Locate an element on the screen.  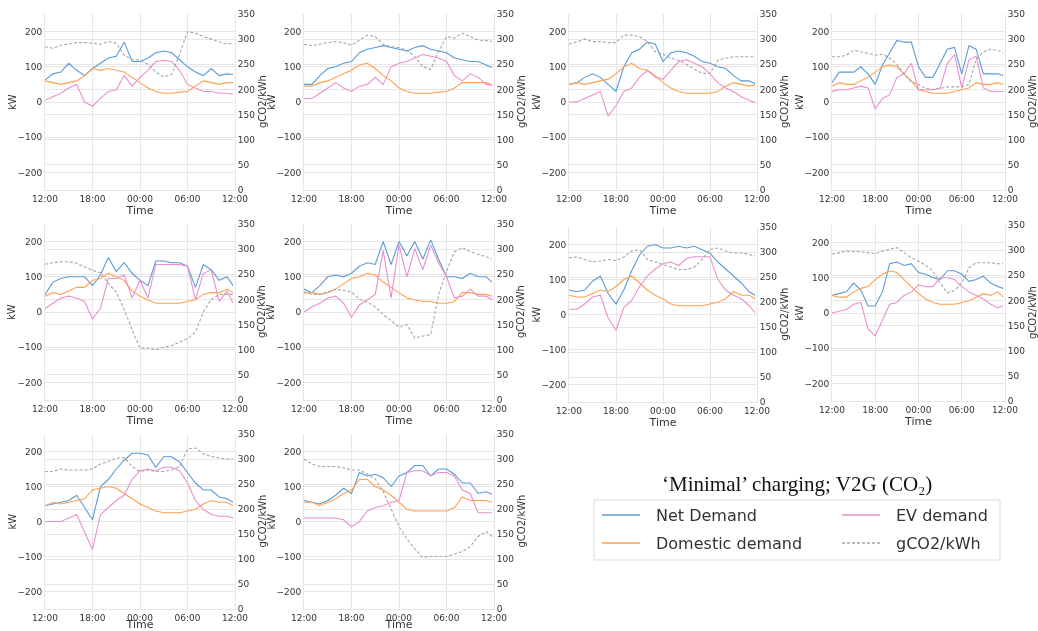
y-axis-title: kW is located at coordinates (799, 313).